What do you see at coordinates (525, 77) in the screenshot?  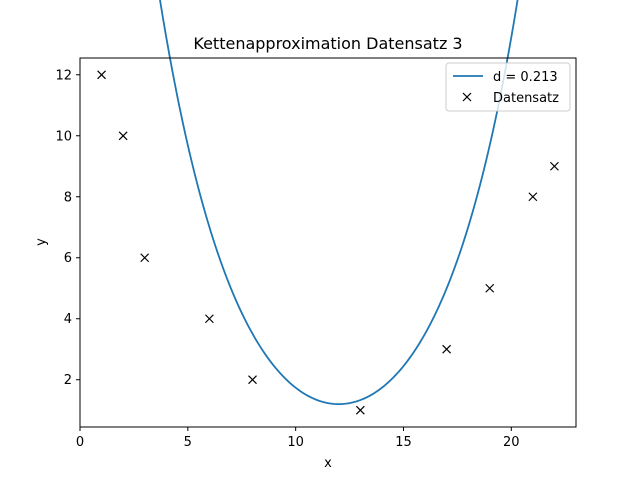 I see `legend-label-fit: d = 0.213` at bounding box center [525, 77].